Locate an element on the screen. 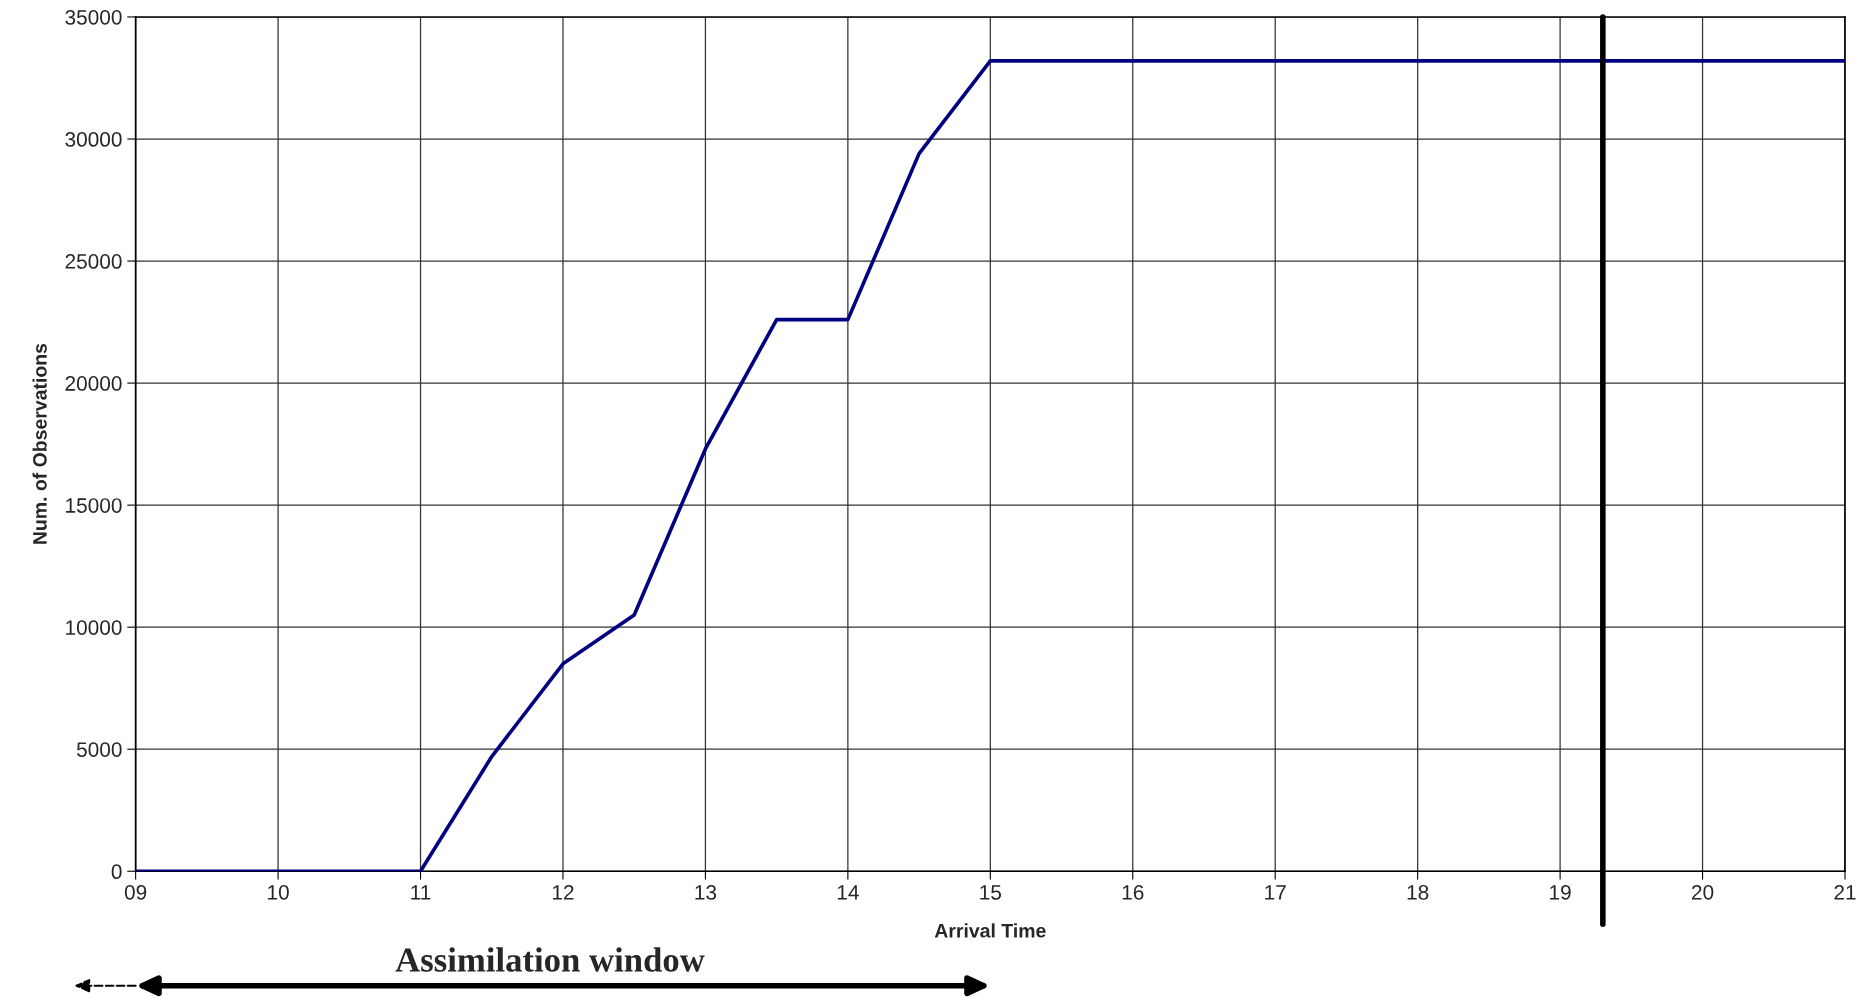  y-tick-label: 0 is located at coordinates (116, 872).